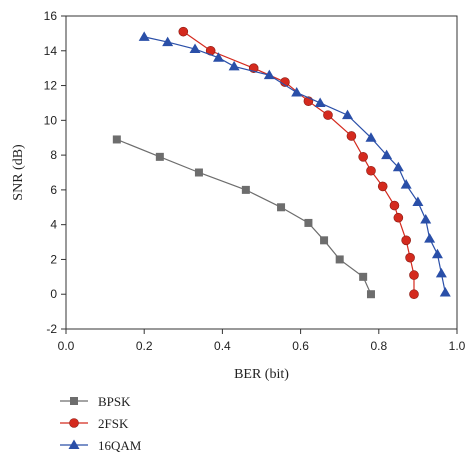 The image size is (474, 466). I want to click on x-axis-title: BER (bit), so click(261, 374).